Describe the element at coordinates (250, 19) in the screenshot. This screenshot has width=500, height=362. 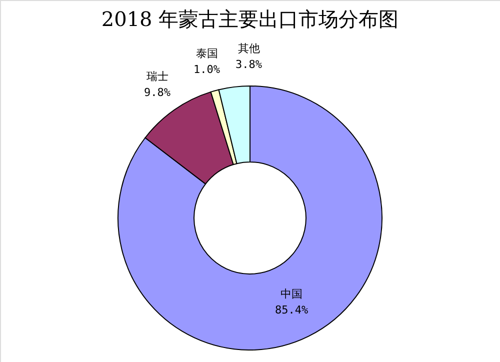
I see `chart-title: 2018 年蒙古主要出口市场分布图` at that location.